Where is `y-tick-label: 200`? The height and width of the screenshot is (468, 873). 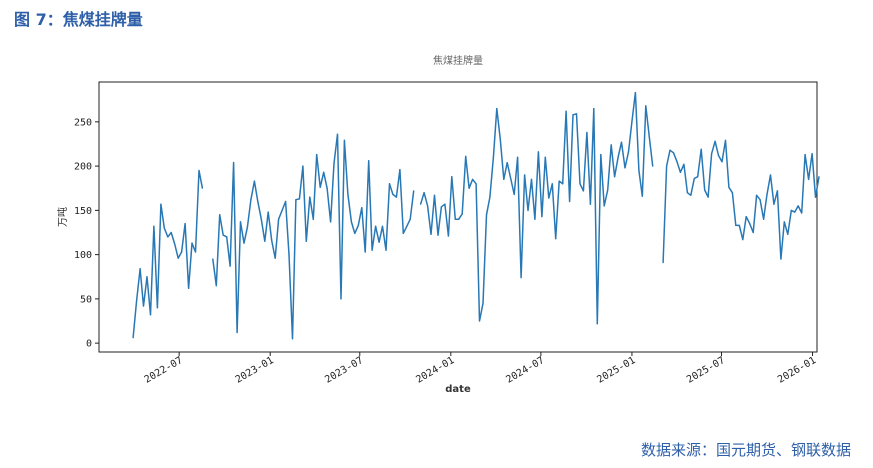
y-tick-label: 200 is located at coordinates (83, 167).